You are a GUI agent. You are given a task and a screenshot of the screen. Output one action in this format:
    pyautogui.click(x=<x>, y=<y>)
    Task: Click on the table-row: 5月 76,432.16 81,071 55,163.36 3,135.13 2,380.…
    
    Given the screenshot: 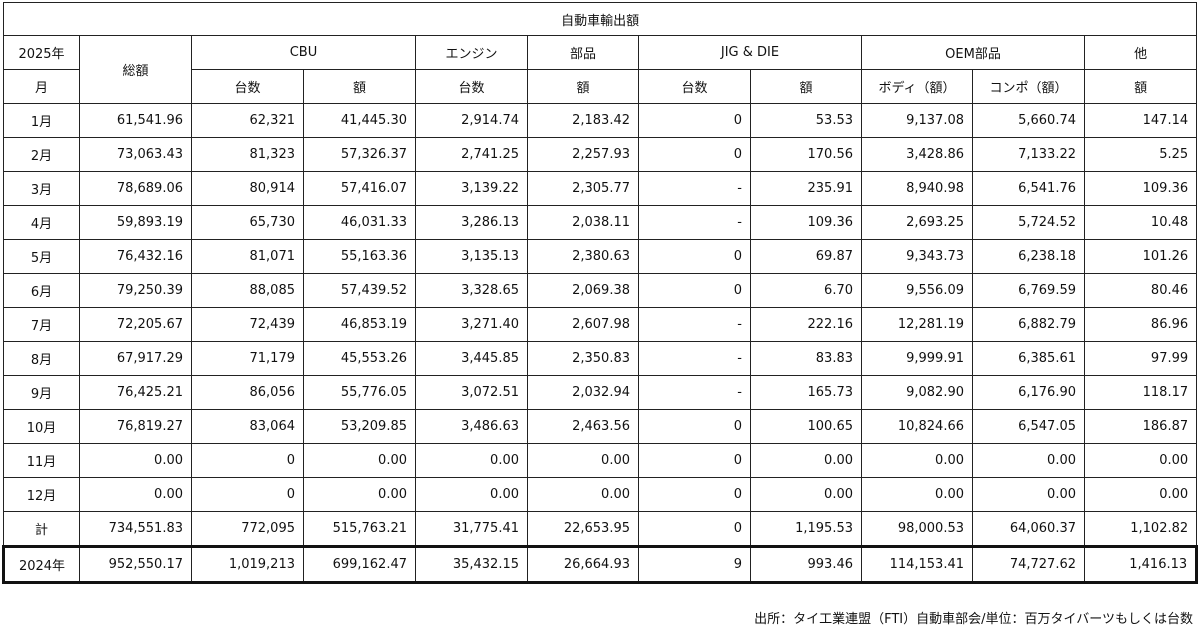 What is the action you would take?
    pyautogui.click(x=600, y=256)
    